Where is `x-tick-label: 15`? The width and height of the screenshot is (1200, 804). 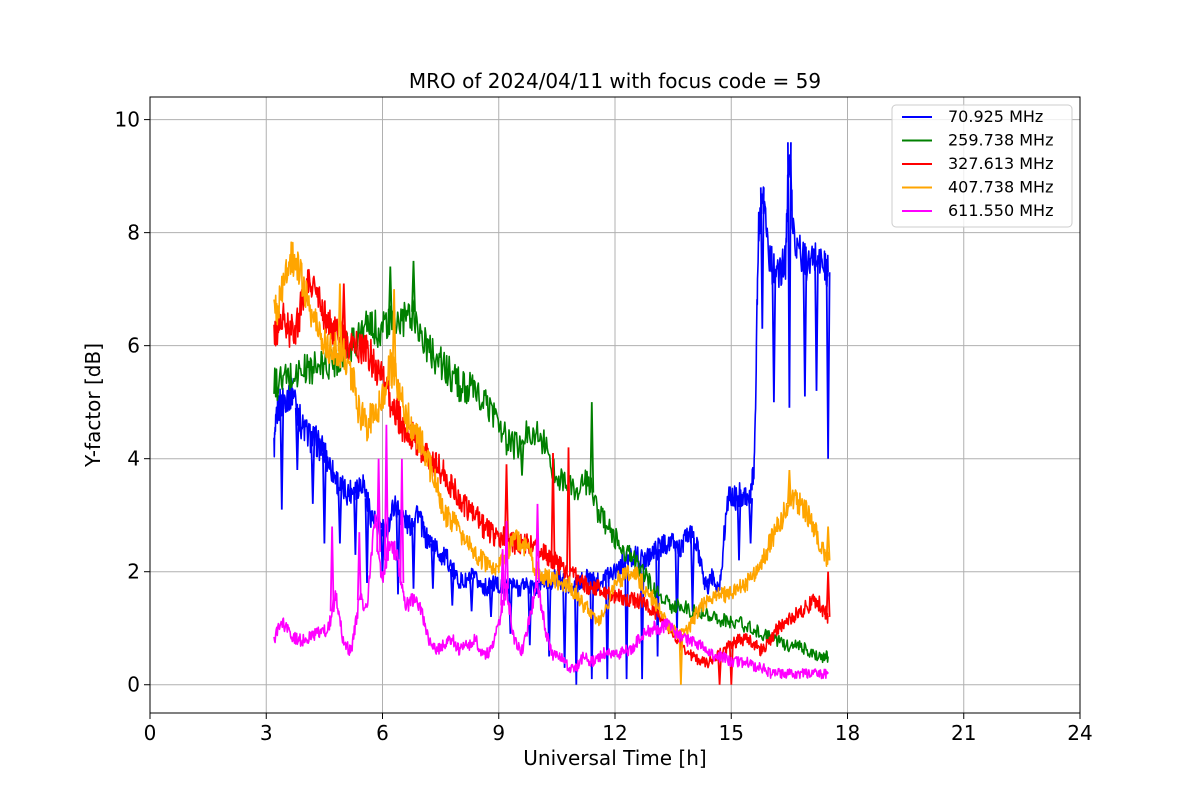
x-tick-label: 15 is located at coordinates (731, 733).